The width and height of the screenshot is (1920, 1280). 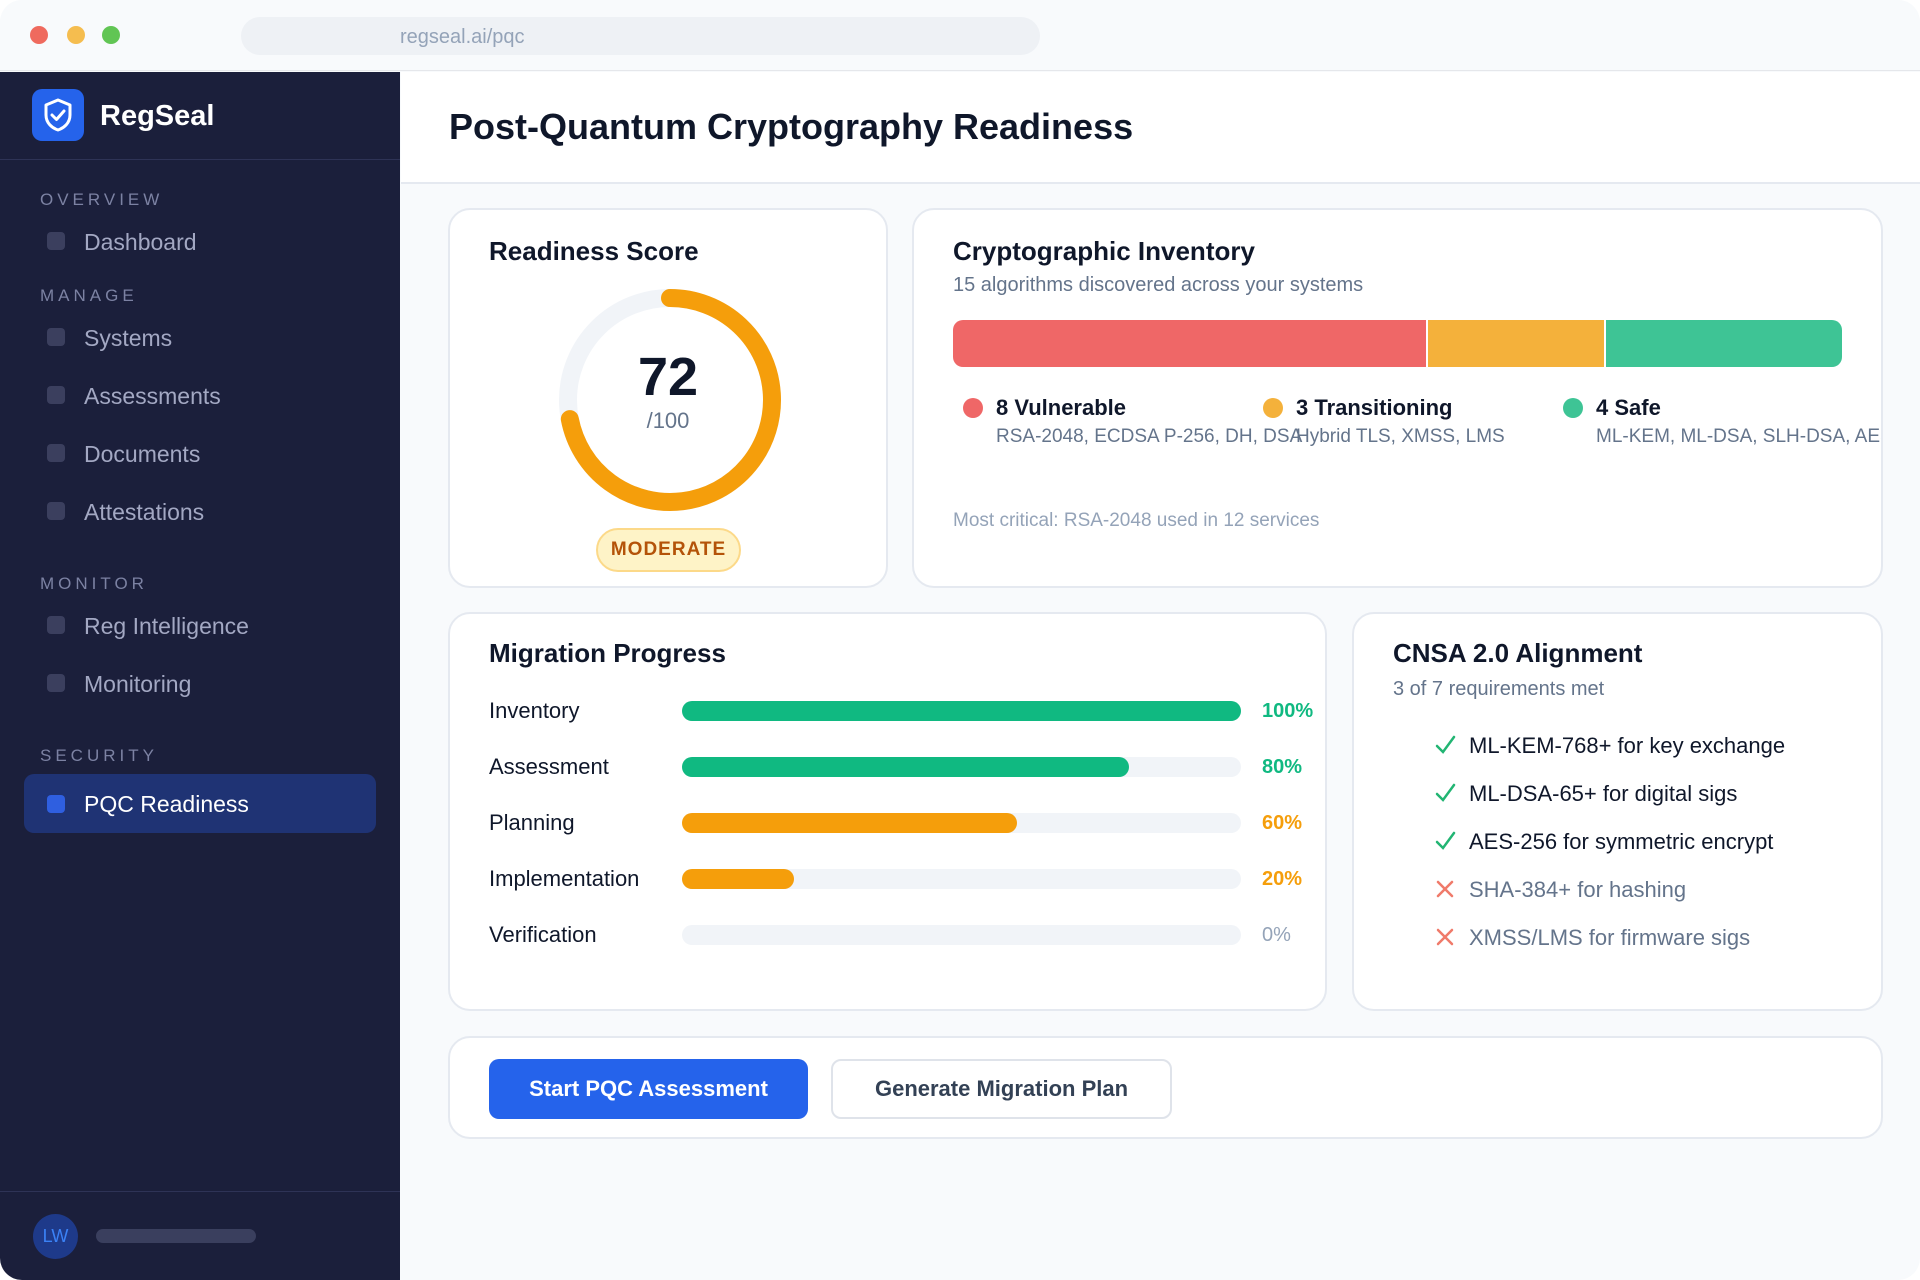 I want to click on legend-label: 8 Vulnerable, so click(x=1061, y=407).